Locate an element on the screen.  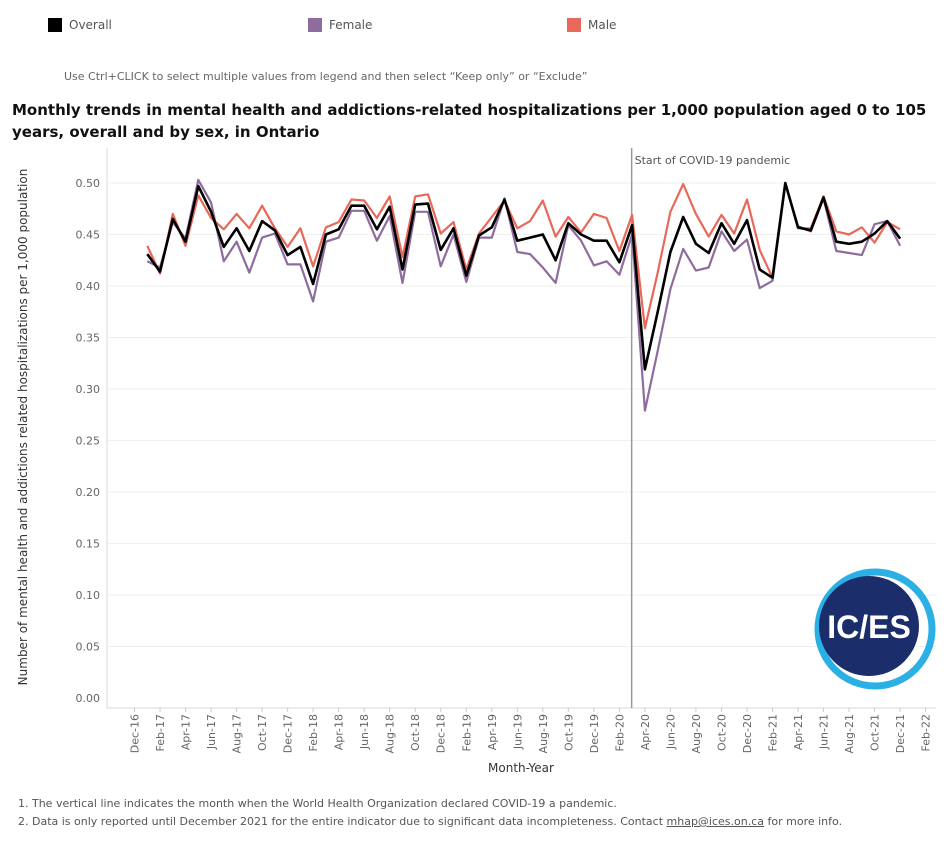
legend-label-male: Male is located at coordinates (602, 25).